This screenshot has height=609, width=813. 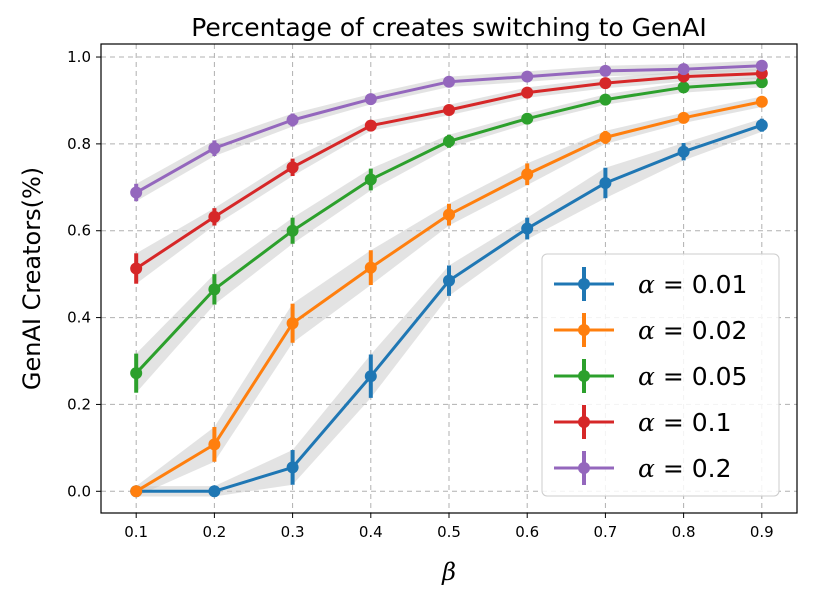 What do you see at coordinates (79, 318) in the screenshot?
I see `y-tick-label: 0.4` at bounding box center [79, 318].